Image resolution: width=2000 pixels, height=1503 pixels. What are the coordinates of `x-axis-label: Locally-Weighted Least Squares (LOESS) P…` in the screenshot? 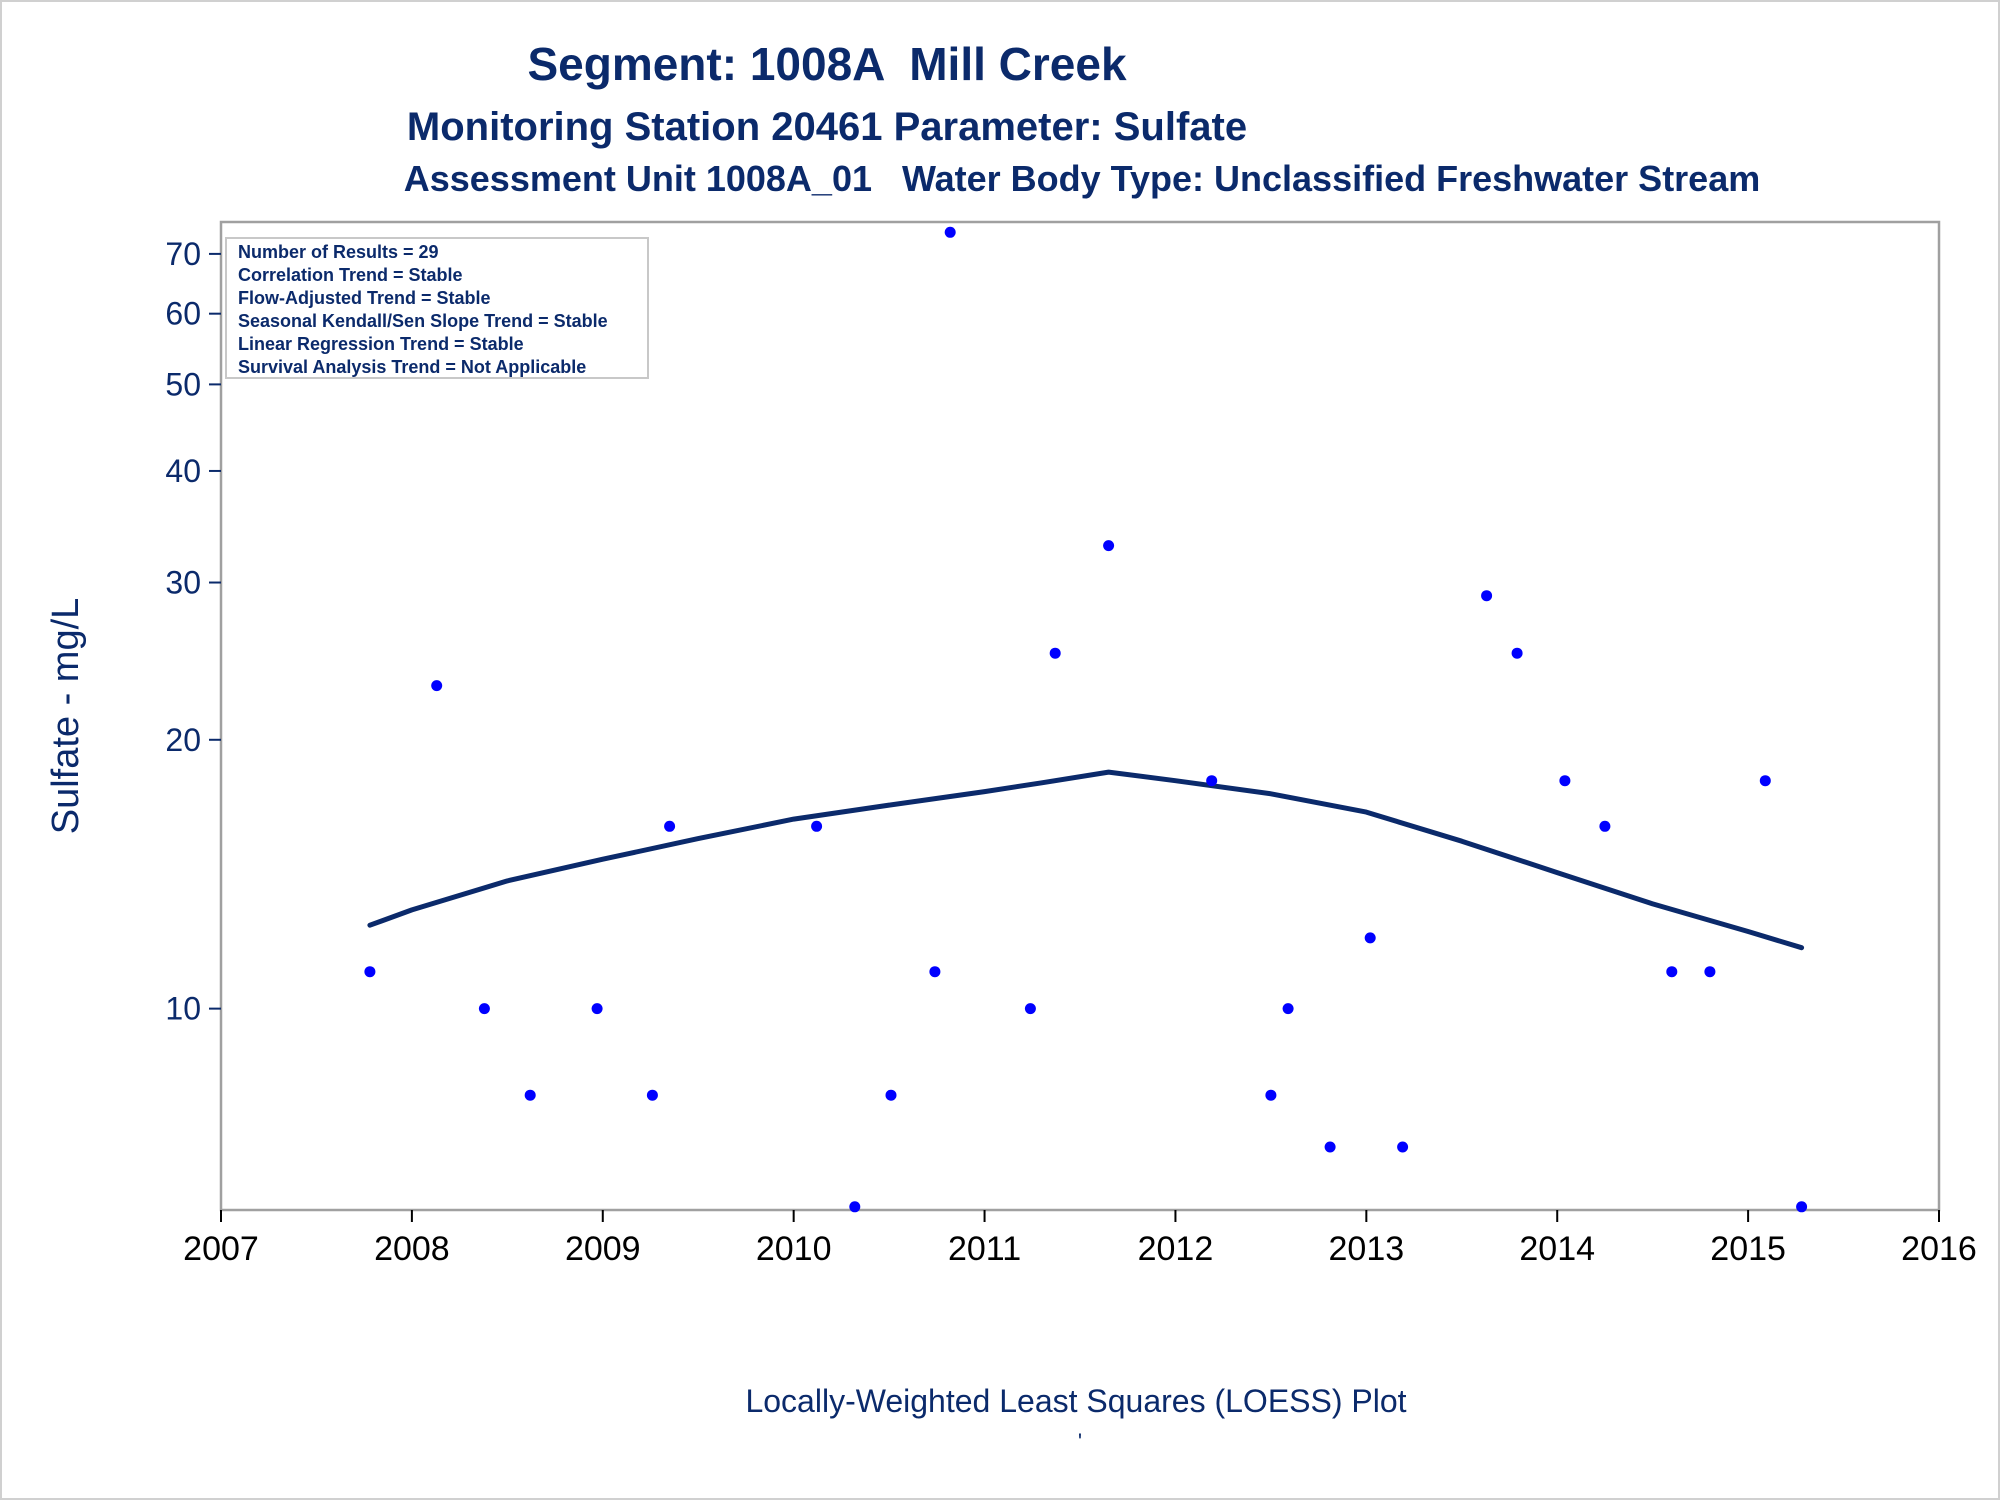 It's located at (1075, 1401).